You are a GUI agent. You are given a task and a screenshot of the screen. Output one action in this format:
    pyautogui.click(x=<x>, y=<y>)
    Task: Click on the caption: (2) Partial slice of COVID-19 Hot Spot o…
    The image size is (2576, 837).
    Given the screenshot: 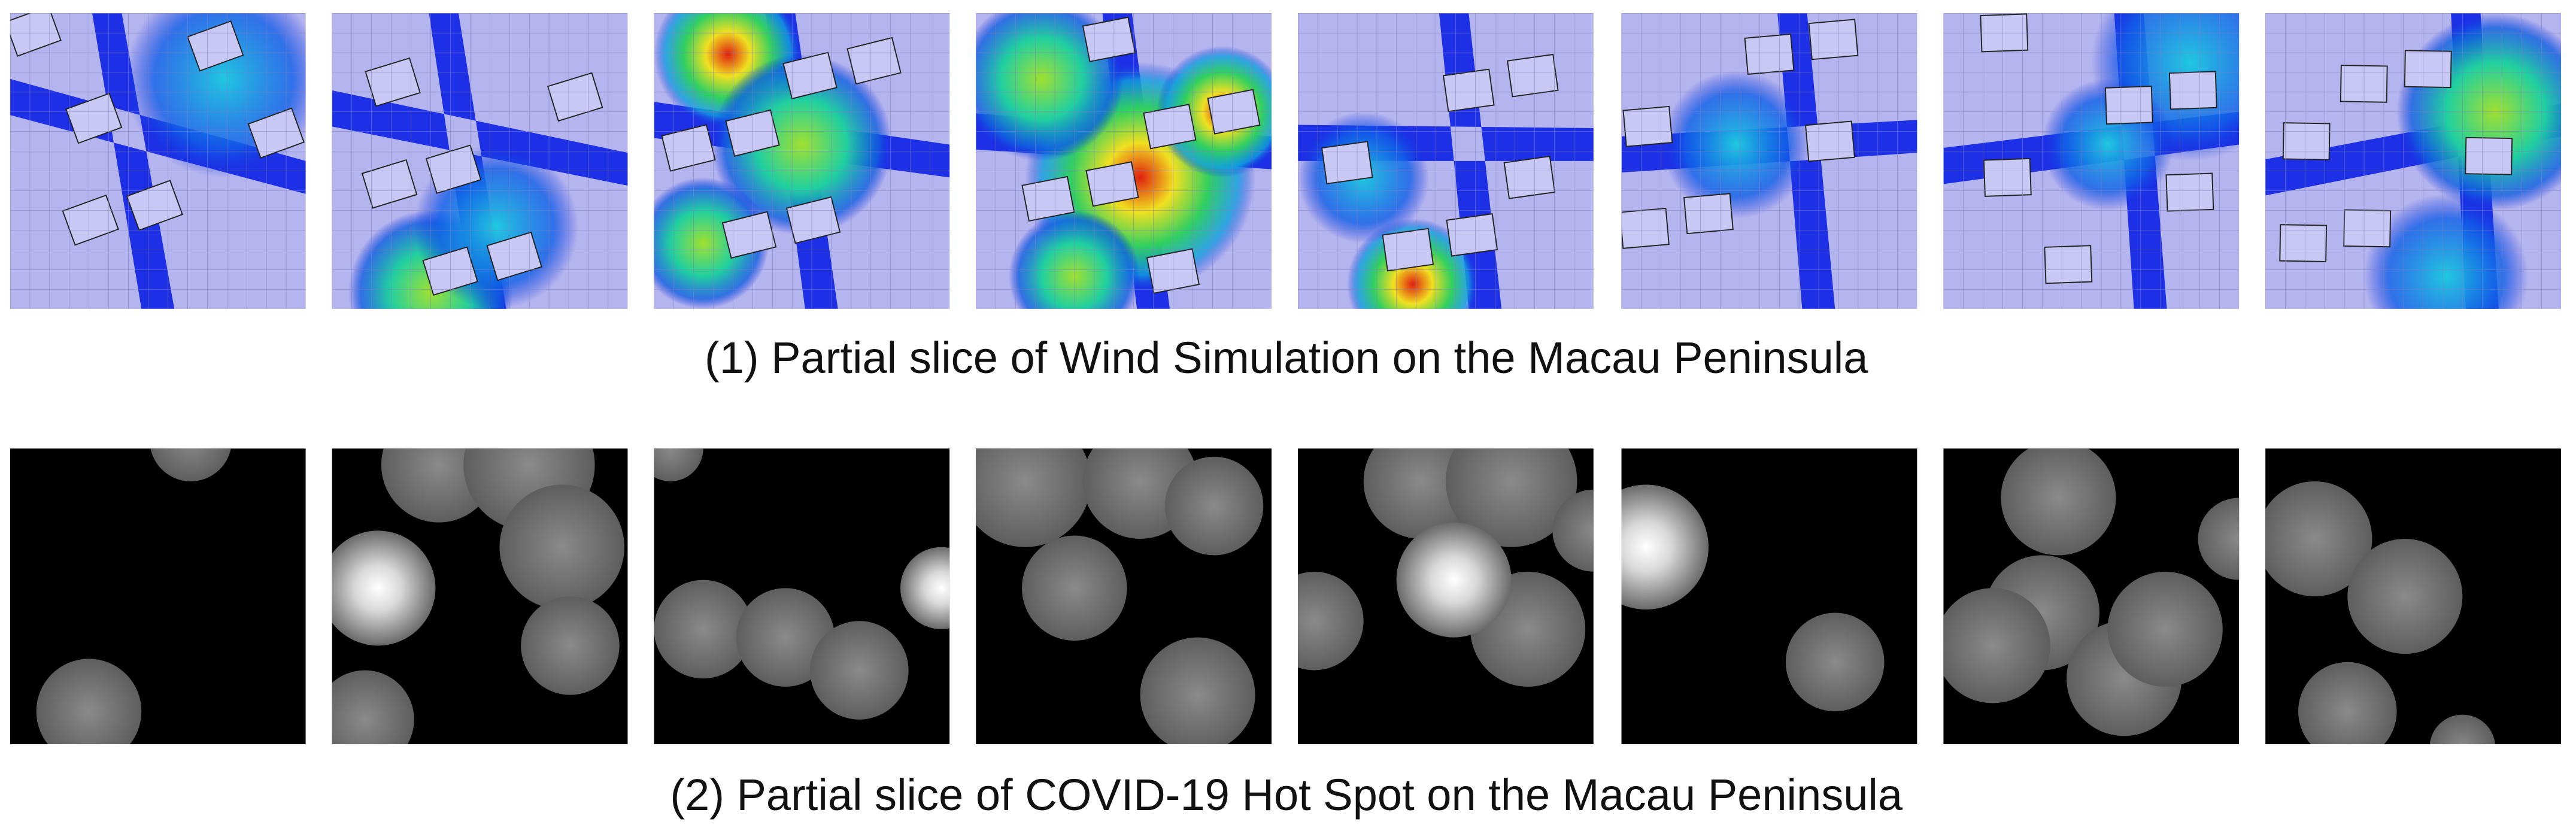 What is the action you would take?
    pyautogui.click(x=1286, y=795)
    